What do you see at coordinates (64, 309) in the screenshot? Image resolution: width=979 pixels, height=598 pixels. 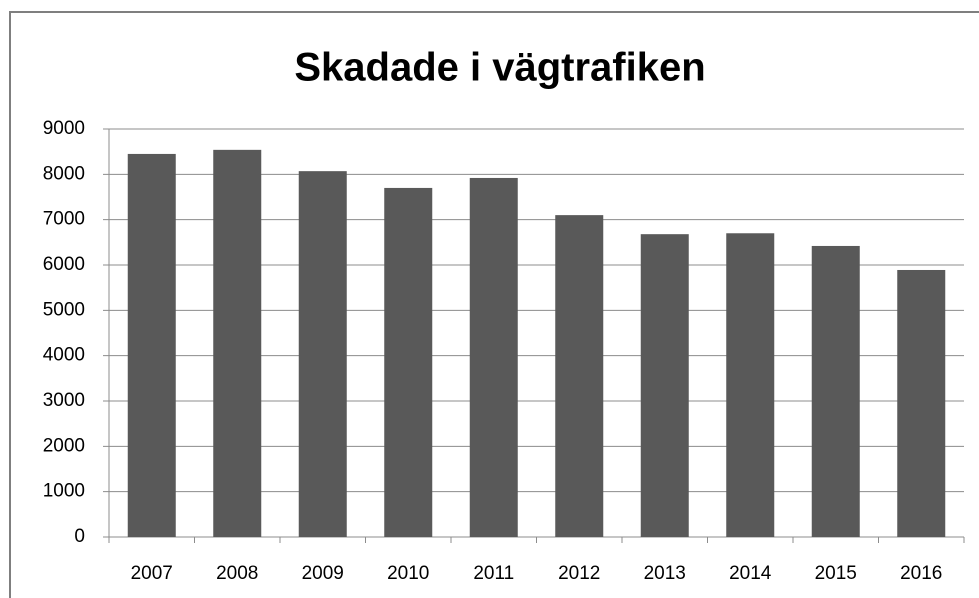 I see `y-tick-label: 5000` at bounding box center [64, 309].